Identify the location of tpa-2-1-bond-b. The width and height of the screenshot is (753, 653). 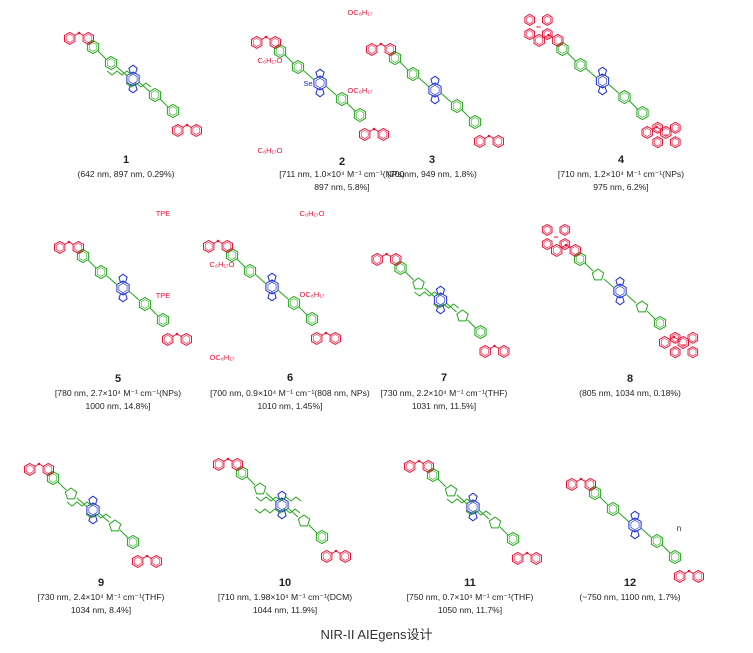
(376, 130).